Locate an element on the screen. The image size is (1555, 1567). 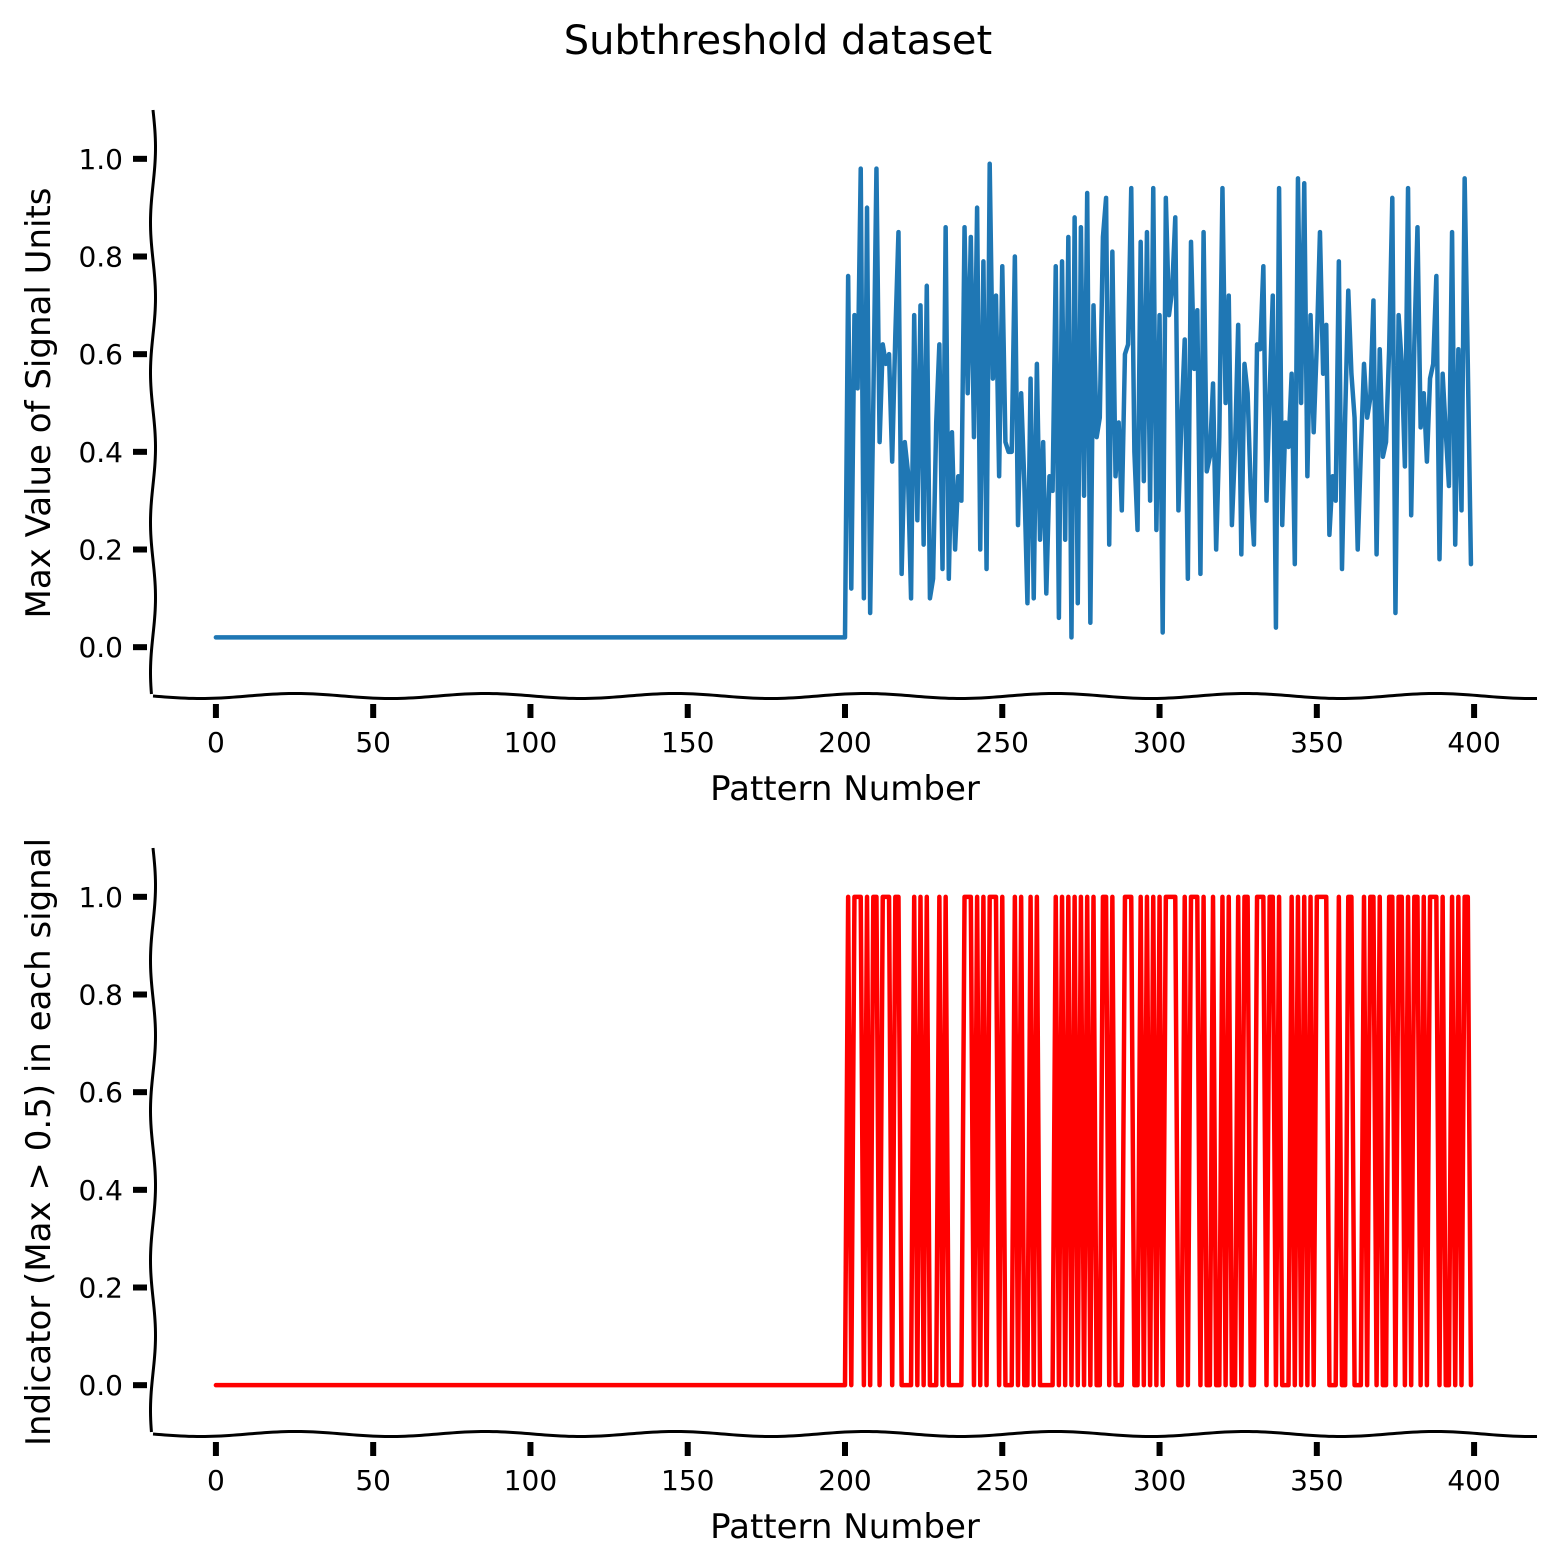
top-x-axis-label: Pattern Number is located at coordinates (845, 789).